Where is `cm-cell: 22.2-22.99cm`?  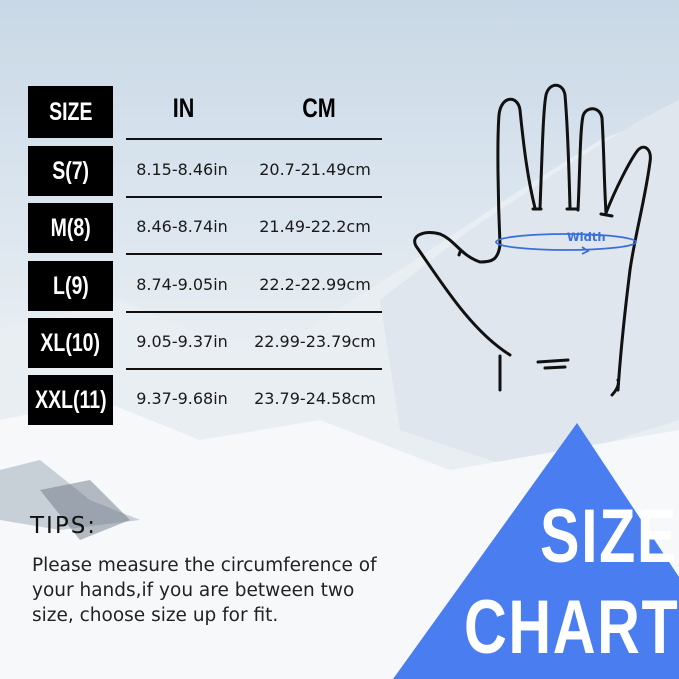 cm-cell: 22.2-22.99cm is located at coordinates (315, 284).